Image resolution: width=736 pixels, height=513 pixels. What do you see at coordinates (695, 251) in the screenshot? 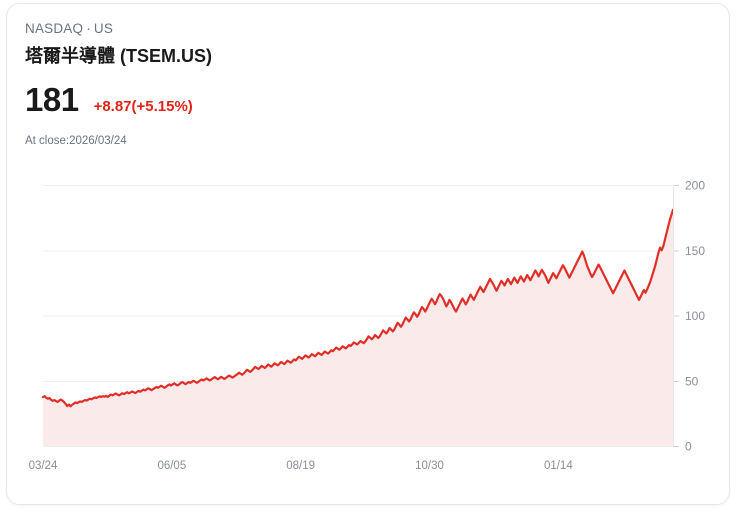
I see `y-tick-label: 150` at bounding box center [695, 251].